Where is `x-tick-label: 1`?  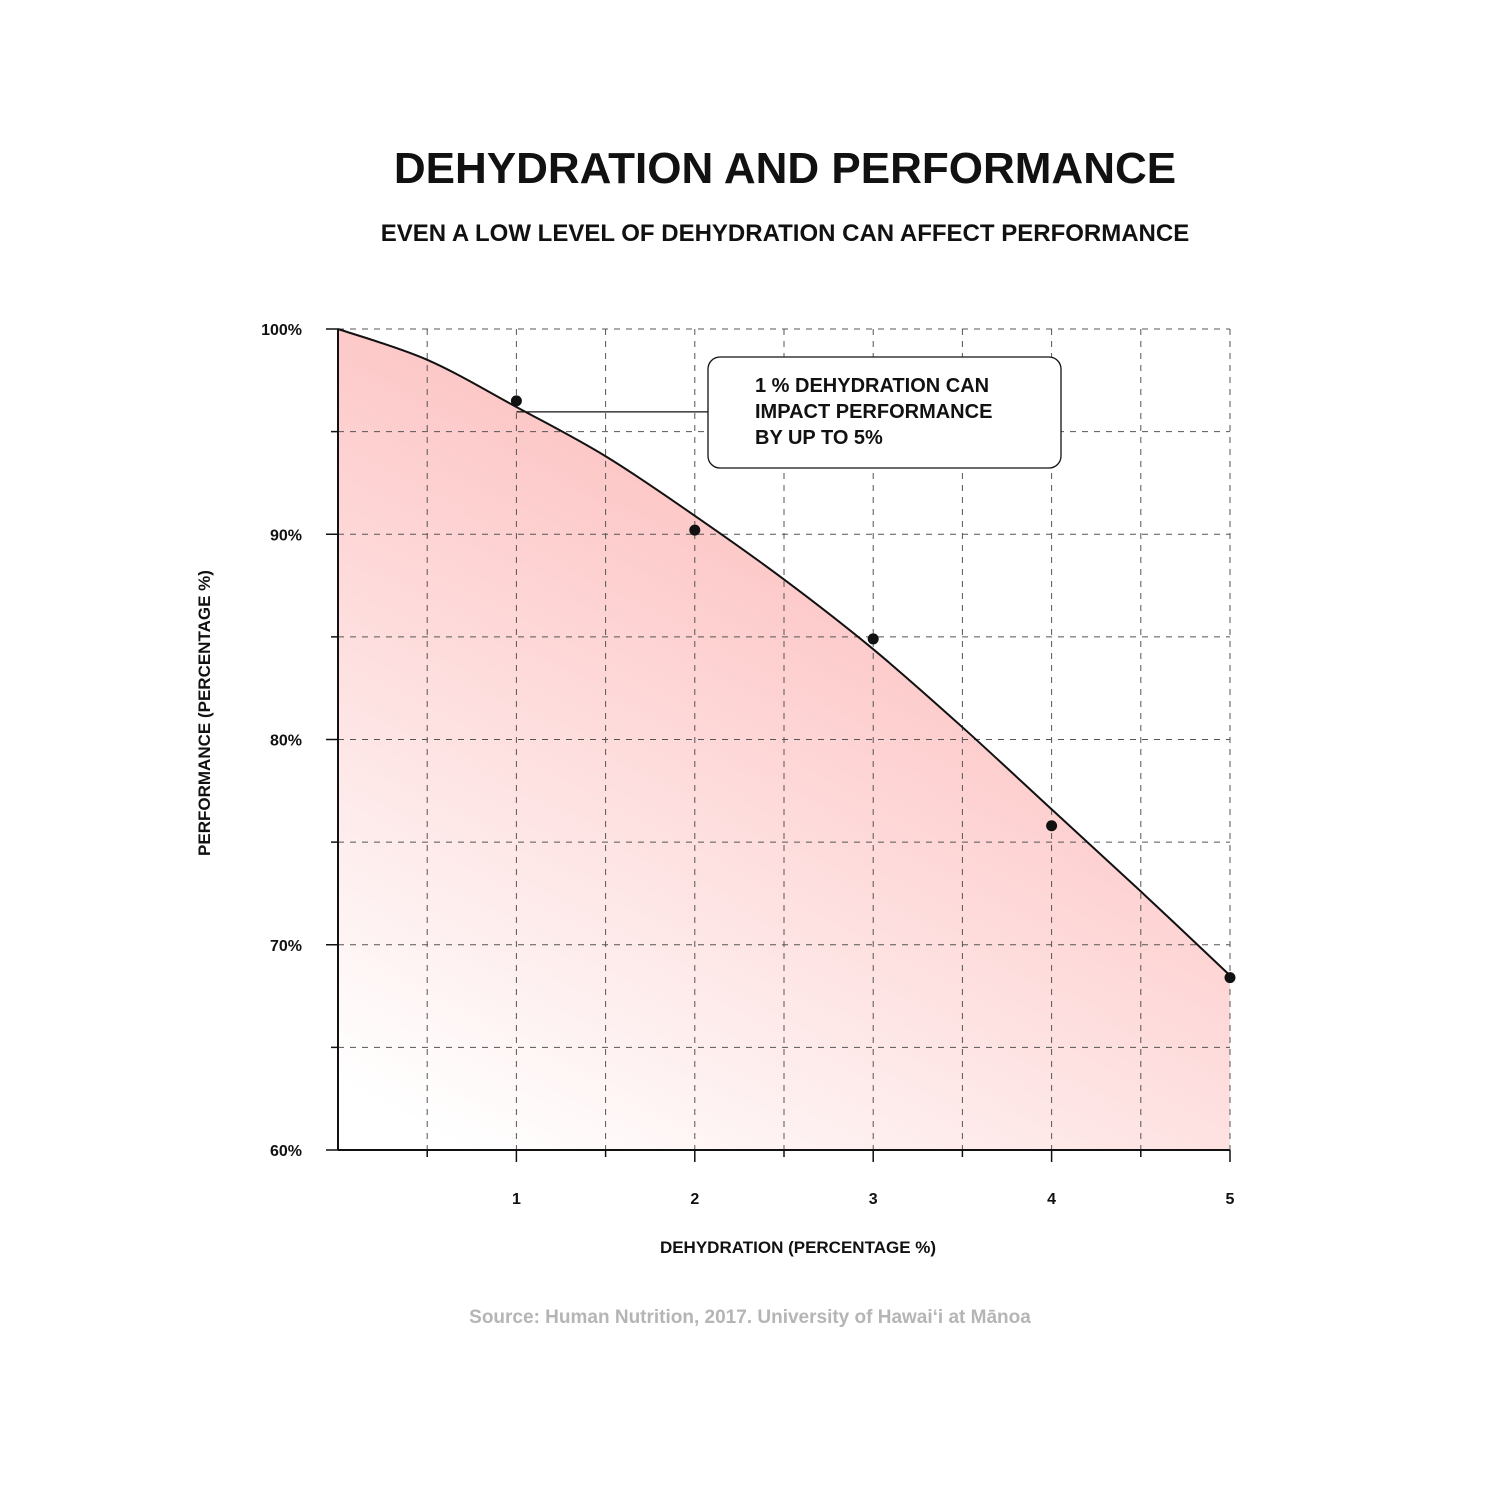
x-tick-label: 1 is located at coordinates (516, 1199).